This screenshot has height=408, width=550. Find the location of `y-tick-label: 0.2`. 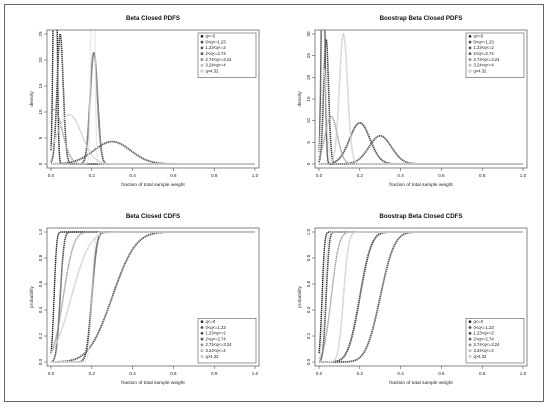

y-tick-label: 0.2 is located at coordinates (308, 335).